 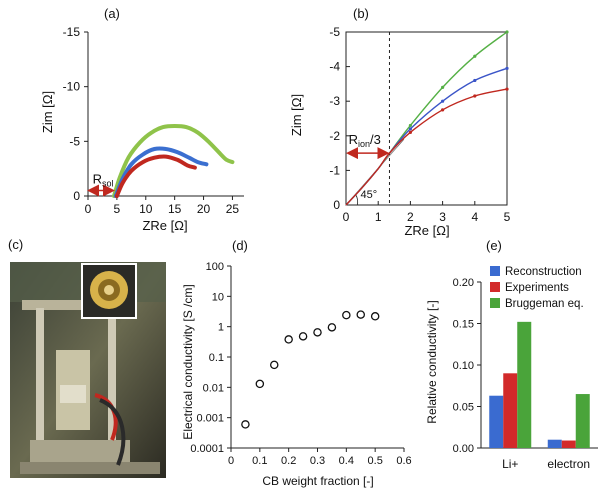 I want to click on panel-e-y-tick-label: 0.05, so click(x=463, y=408).